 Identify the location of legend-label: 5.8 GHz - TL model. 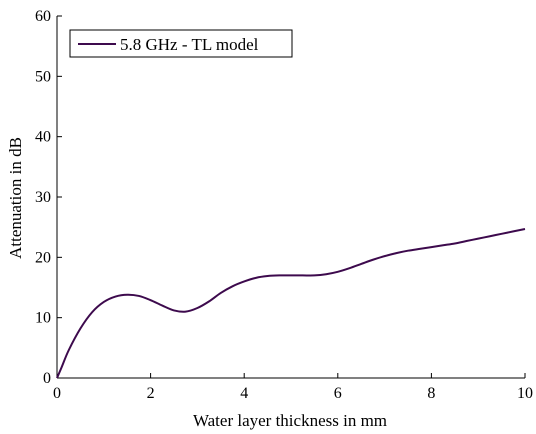
(189, 44).